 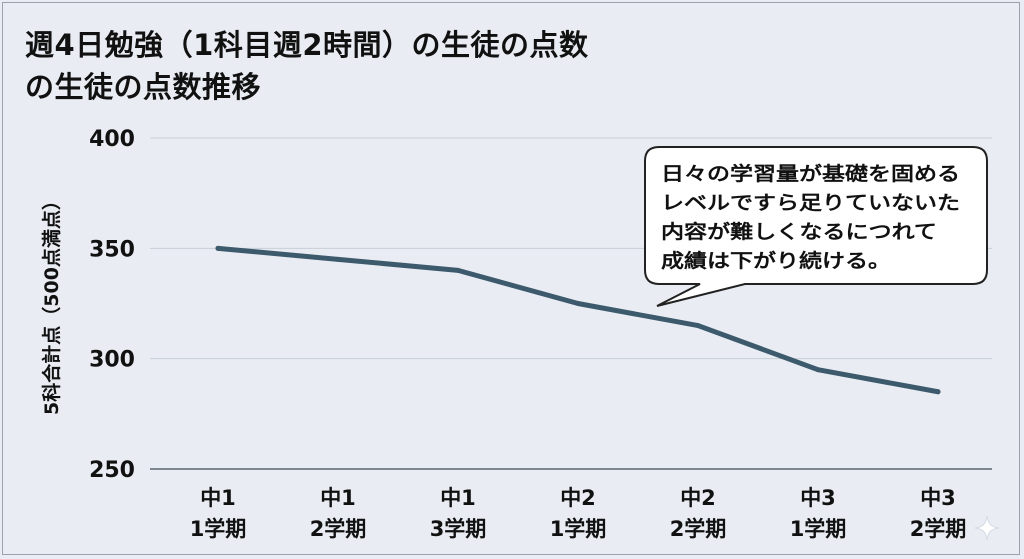 I want to click on y-axis-label: 5科合計点（500点満点）, so click(x=51, y=303).